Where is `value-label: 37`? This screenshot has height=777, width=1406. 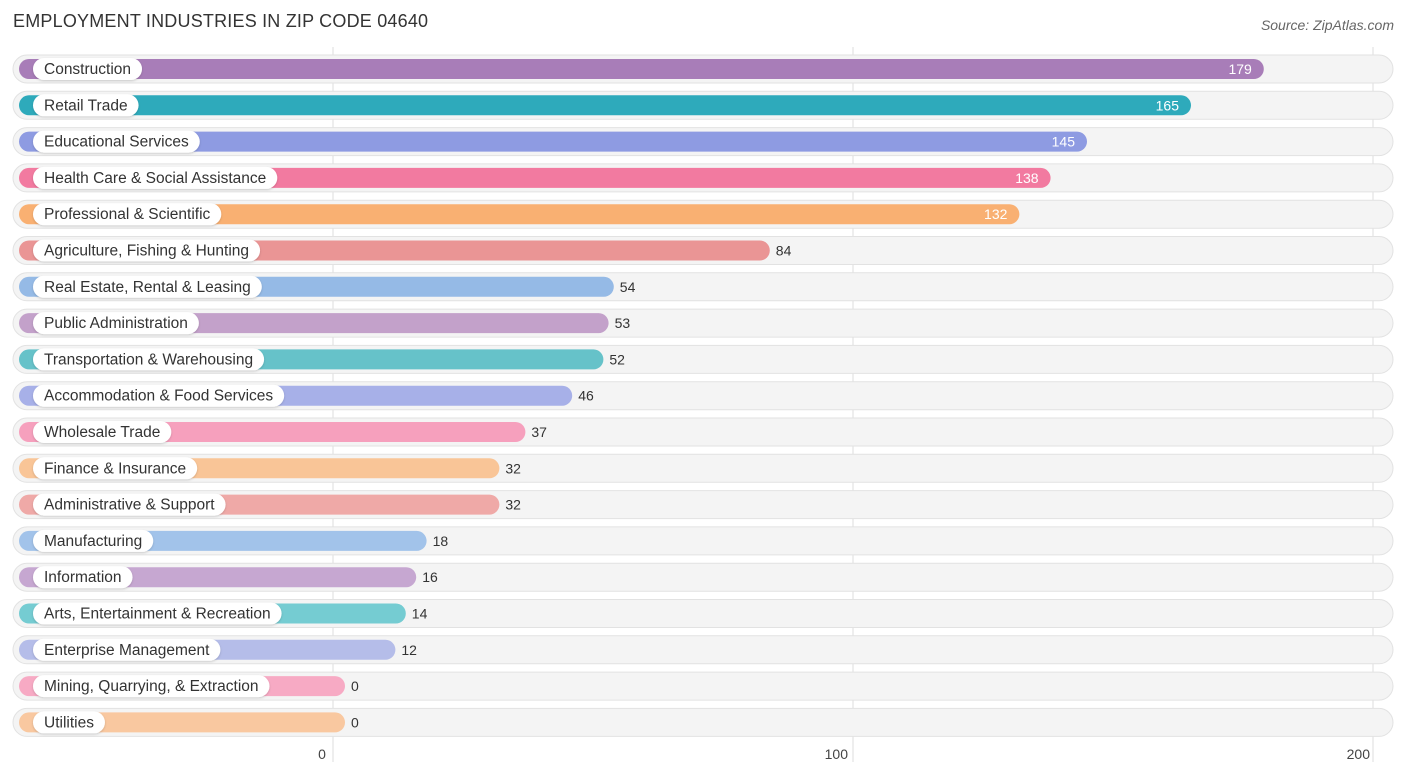 value-label: 37 is located at coordinates (539, 432).